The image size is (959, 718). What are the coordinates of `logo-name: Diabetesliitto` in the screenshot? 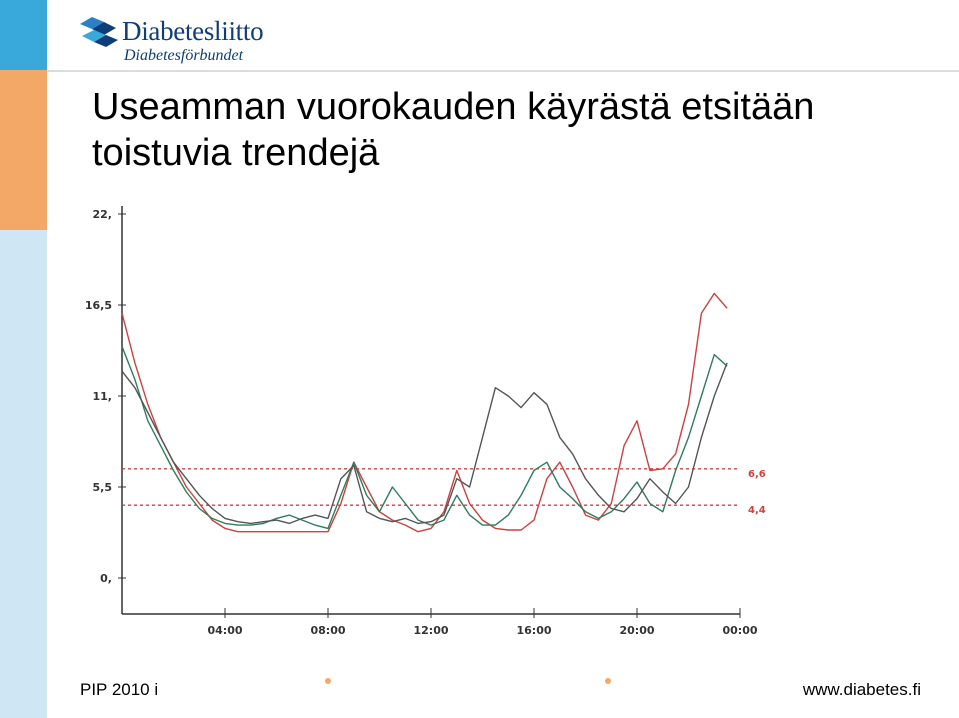 It's located at (193, 31).